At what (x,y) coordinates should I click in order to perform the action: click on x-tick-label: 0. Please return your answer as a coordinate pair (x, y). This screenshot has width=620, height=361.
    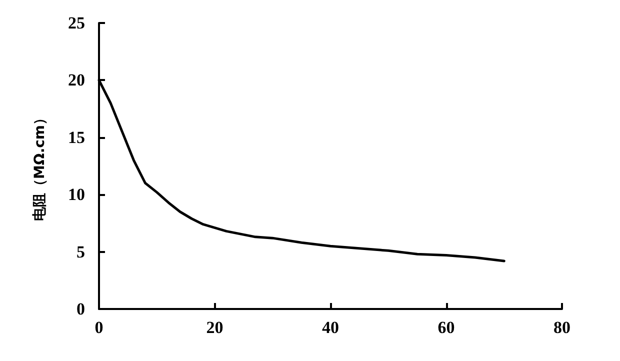
    Looking at the image, I should click on (99, 327).